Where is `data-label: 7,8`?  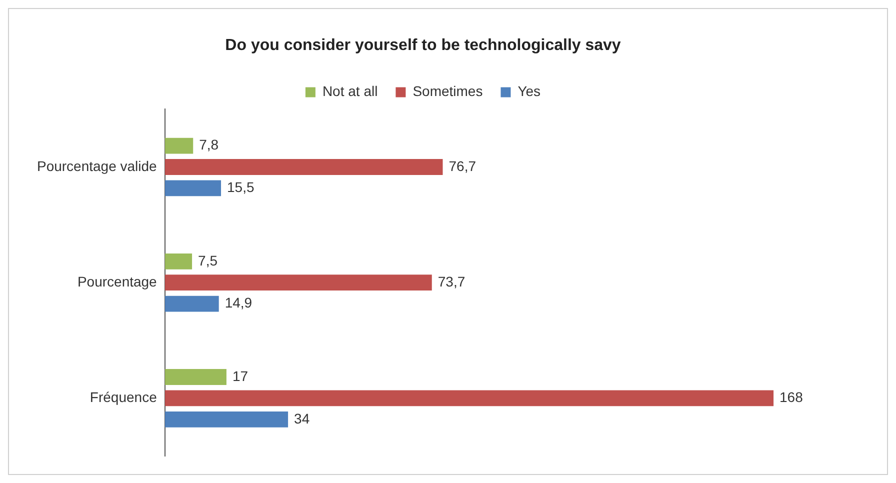 data-label: 7,8 is located at coordinates (209, 144).